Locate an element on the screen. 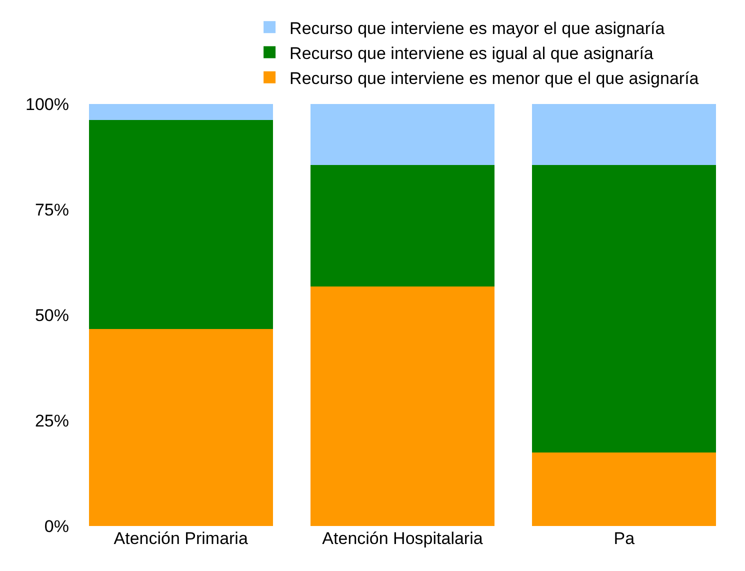 This screenshot has height=571, width=745. legend-label: Recurso que interviene es mayor el que asignaría is located at coordinates (478, 28).